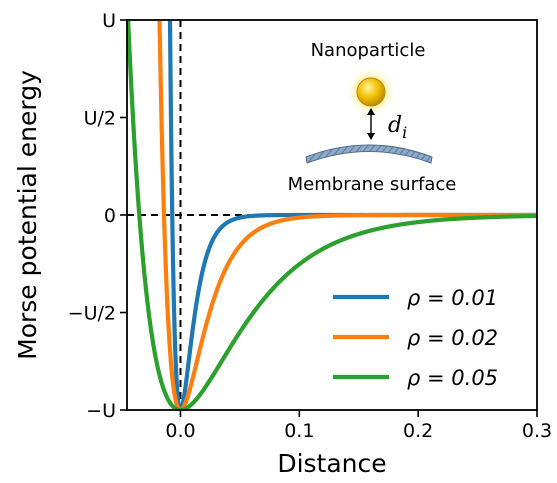 The height and width of the screenshot is (483, 557). I want to click on inset-illustration: Nanoparticle di Membrane surface, so click(372, 117).